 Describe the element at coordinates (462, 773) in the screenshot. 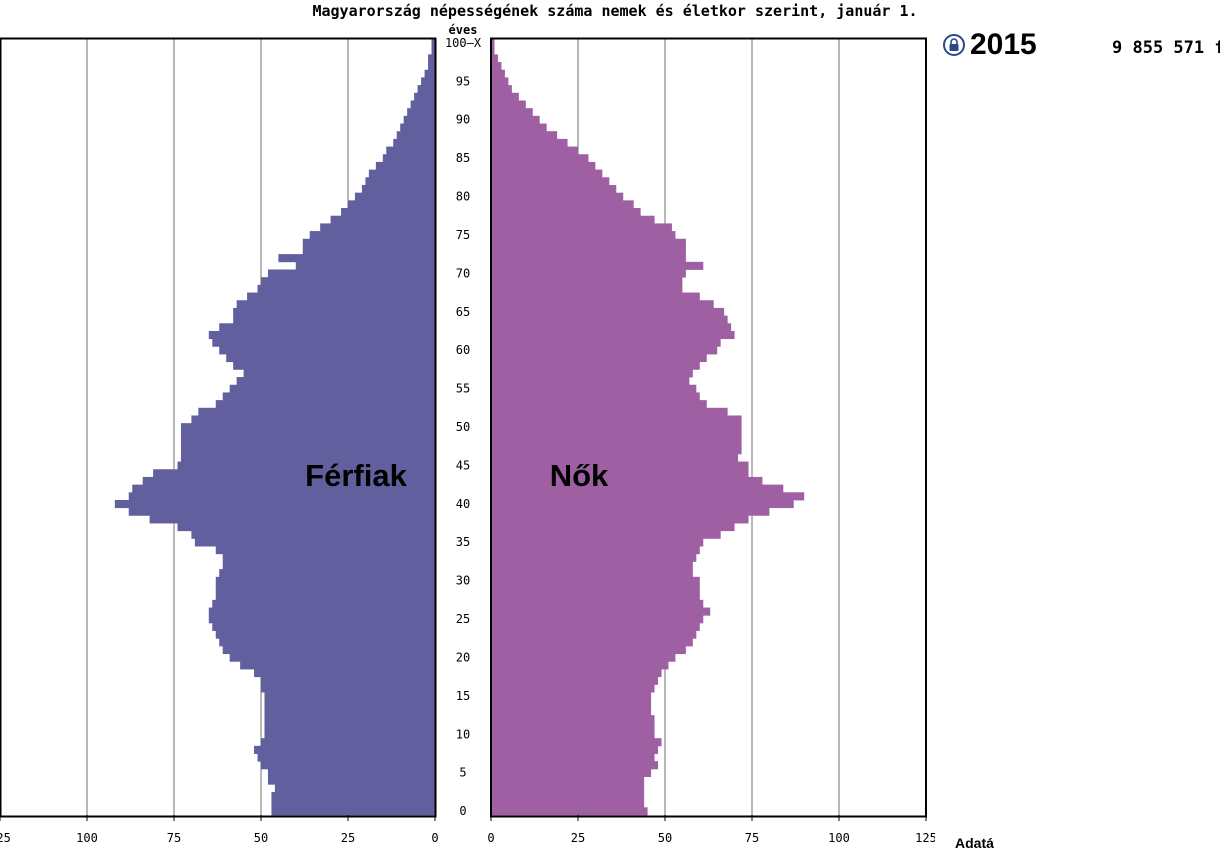

I see `age-tick-label: 5` at that location.